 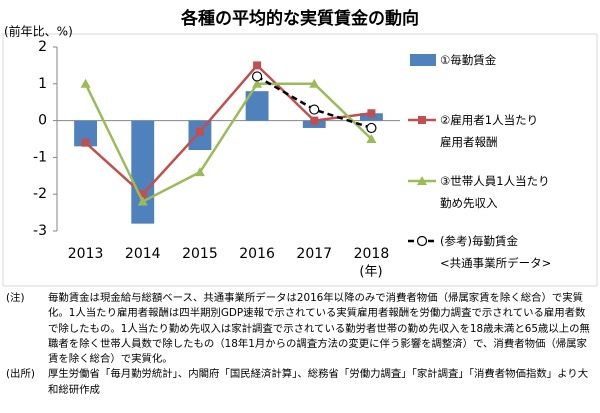 What do you see at coordinates (42, 47) in the screenshot?
I see `y-tick-label: 2` at bounding box center [42, 47].